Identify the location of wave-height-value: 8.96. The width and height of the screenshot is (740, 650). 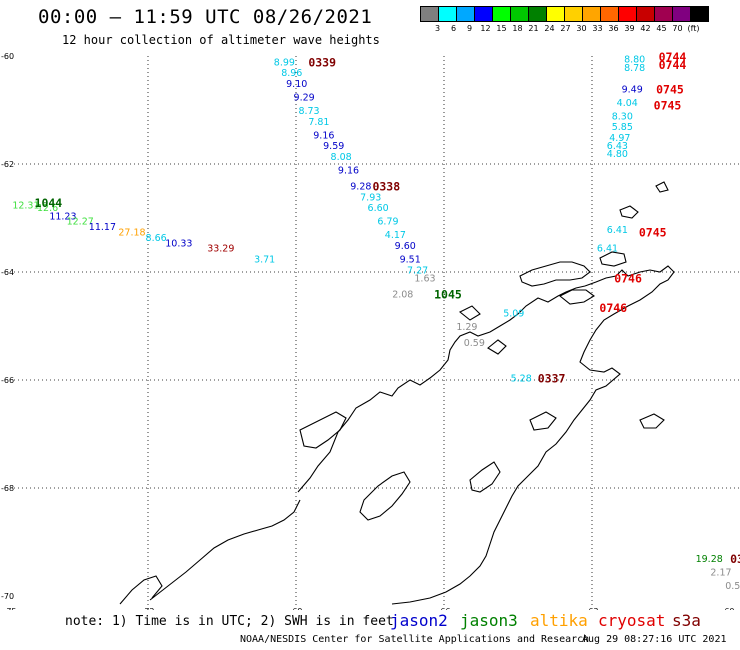
(291, 73).